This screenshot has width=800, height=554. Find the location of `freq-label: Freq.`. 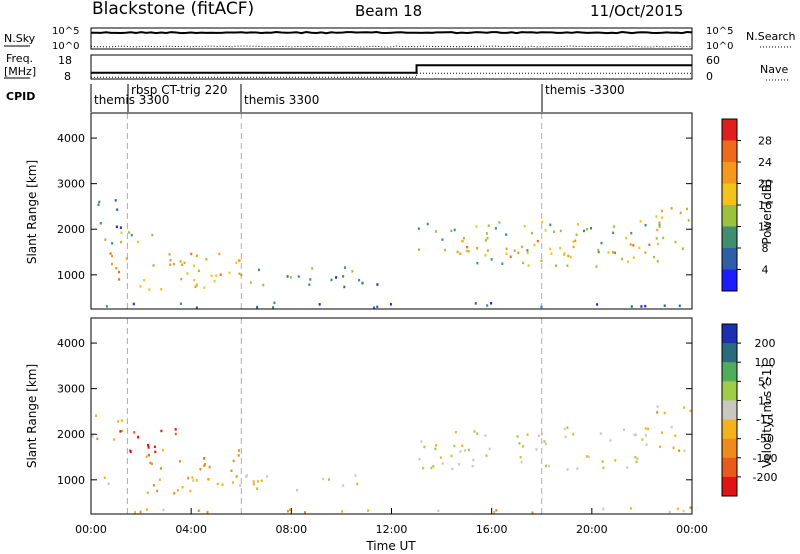

freq-label: Freq. is located at coordinates (19, 58).